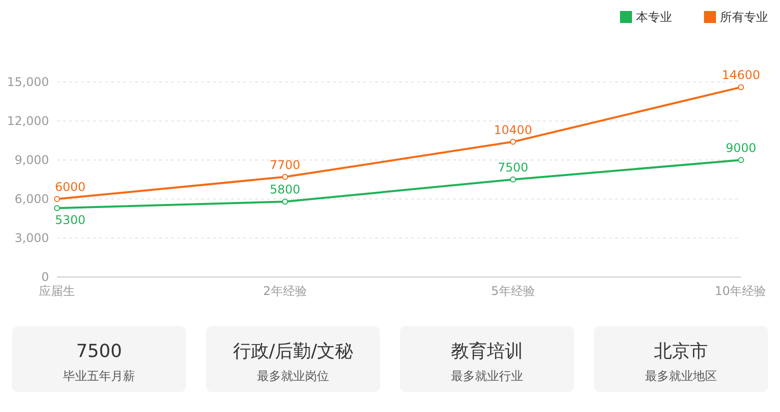  I want to click on y-tick-label: 6,000, so click(31, 199).